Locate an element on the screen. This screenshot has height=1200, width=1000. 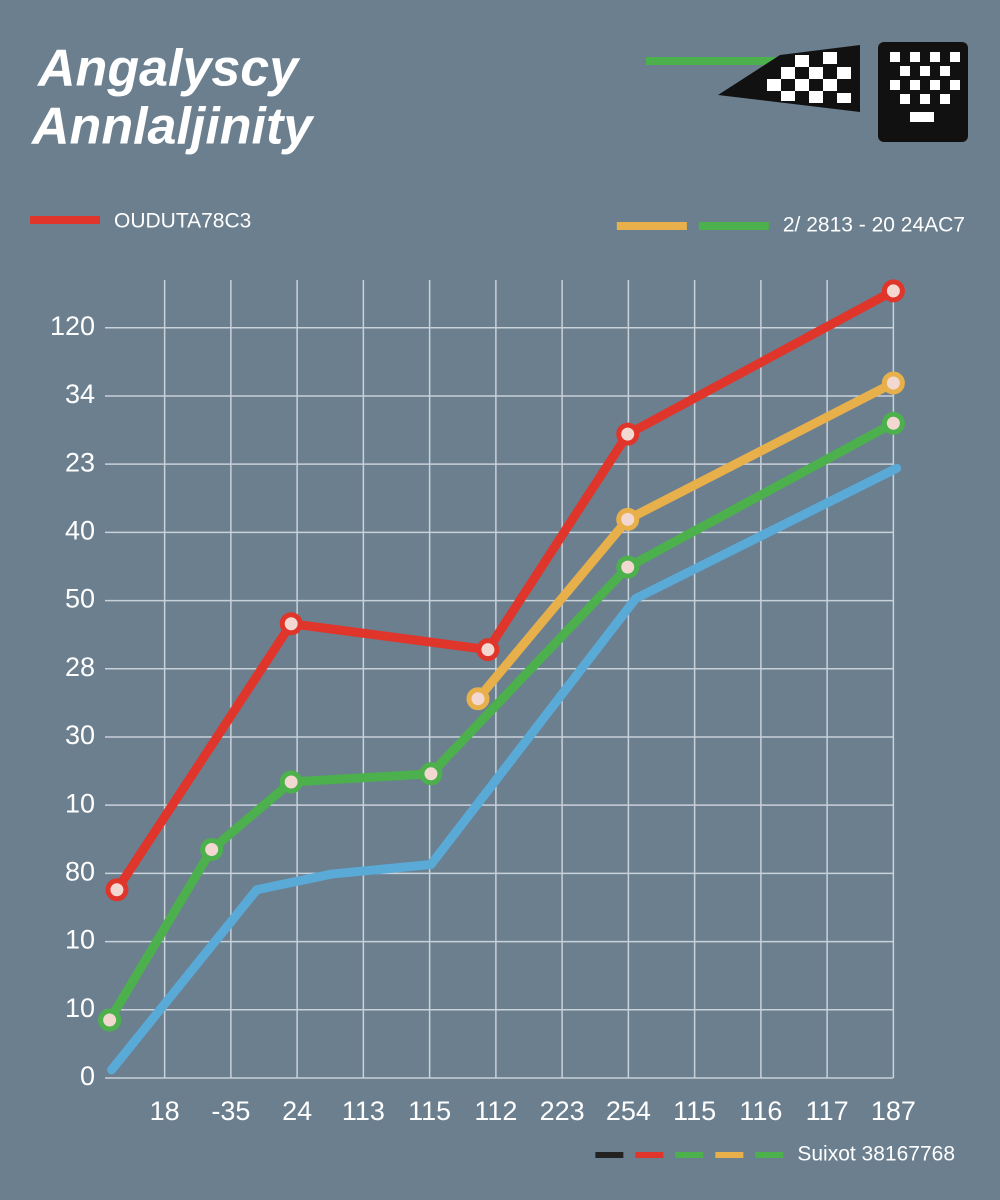
legend-label: 2/ 2813 - 20 24AC7 is located at coordinates (874, 225).